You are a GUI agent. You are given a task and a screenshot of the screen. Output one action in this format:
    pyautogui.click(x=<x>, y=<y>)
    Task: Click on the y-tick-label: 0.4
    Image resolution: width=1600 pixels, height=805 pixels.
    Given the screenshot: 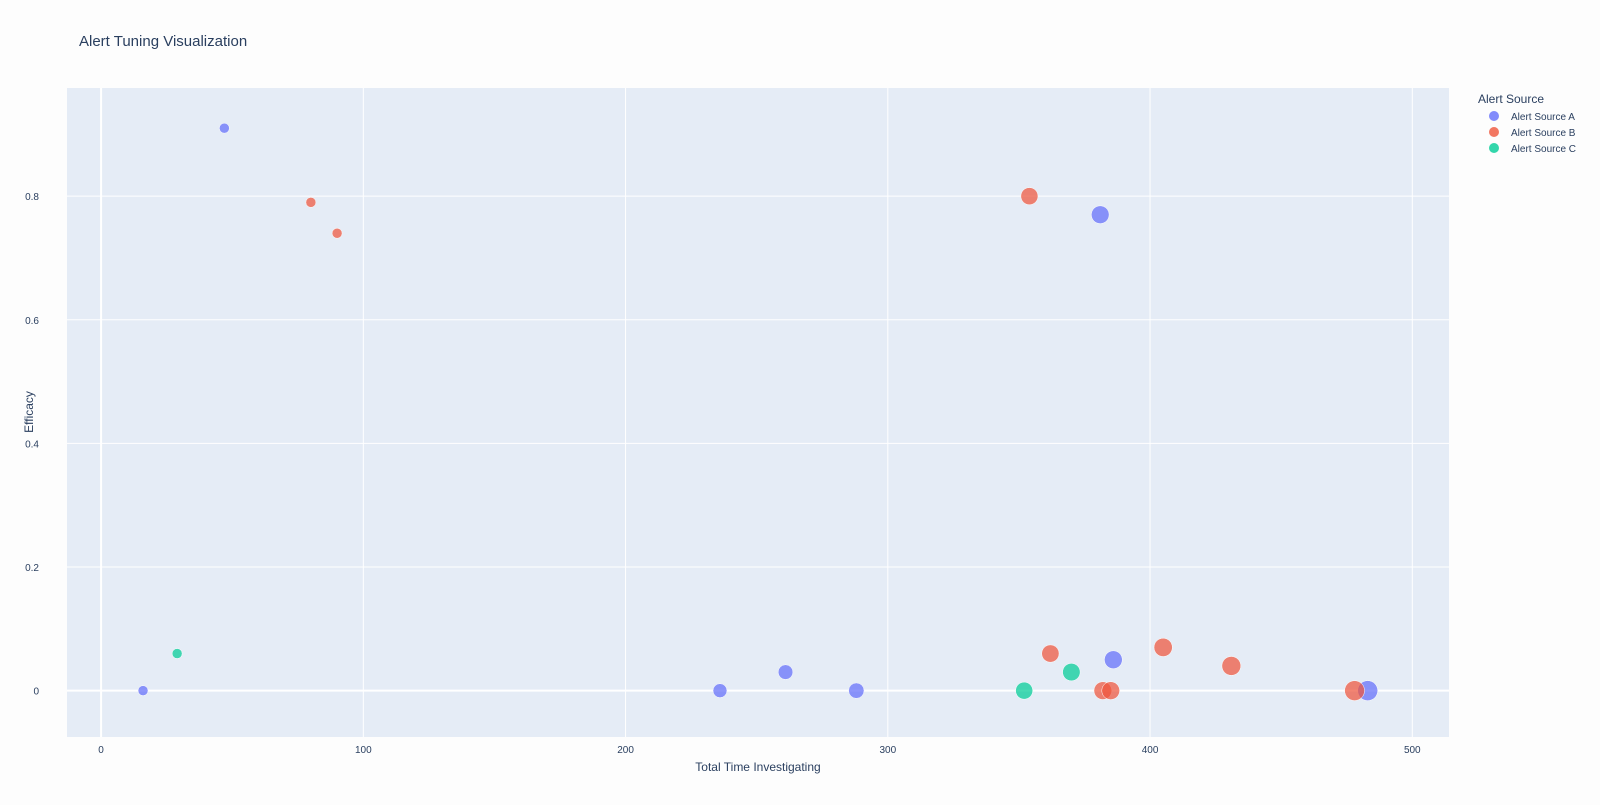 What is the action you would take?
    pyautogui.click(x=32, y=444)
    